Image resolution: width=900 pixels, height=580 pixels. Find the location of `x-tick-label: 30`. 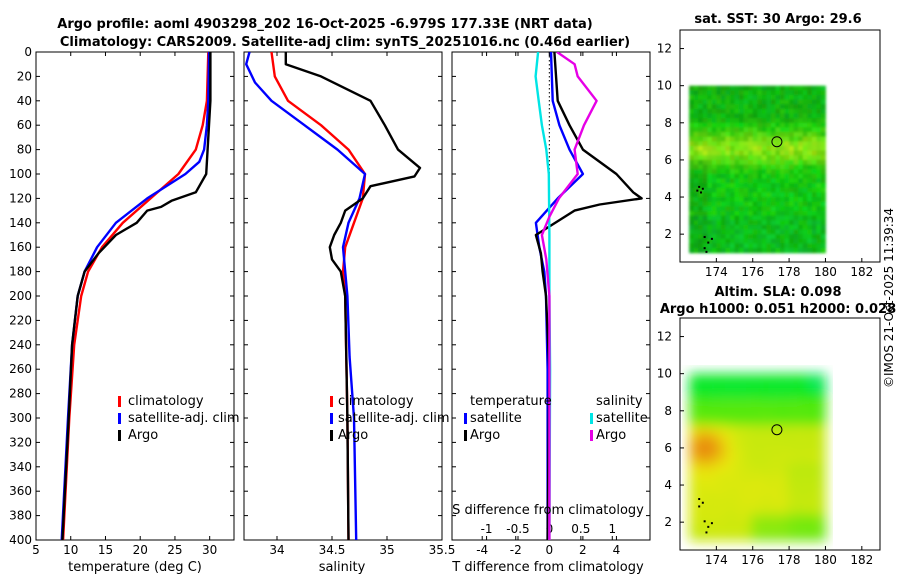

x-tick-label: 30 is located at coordinates (209, 550).